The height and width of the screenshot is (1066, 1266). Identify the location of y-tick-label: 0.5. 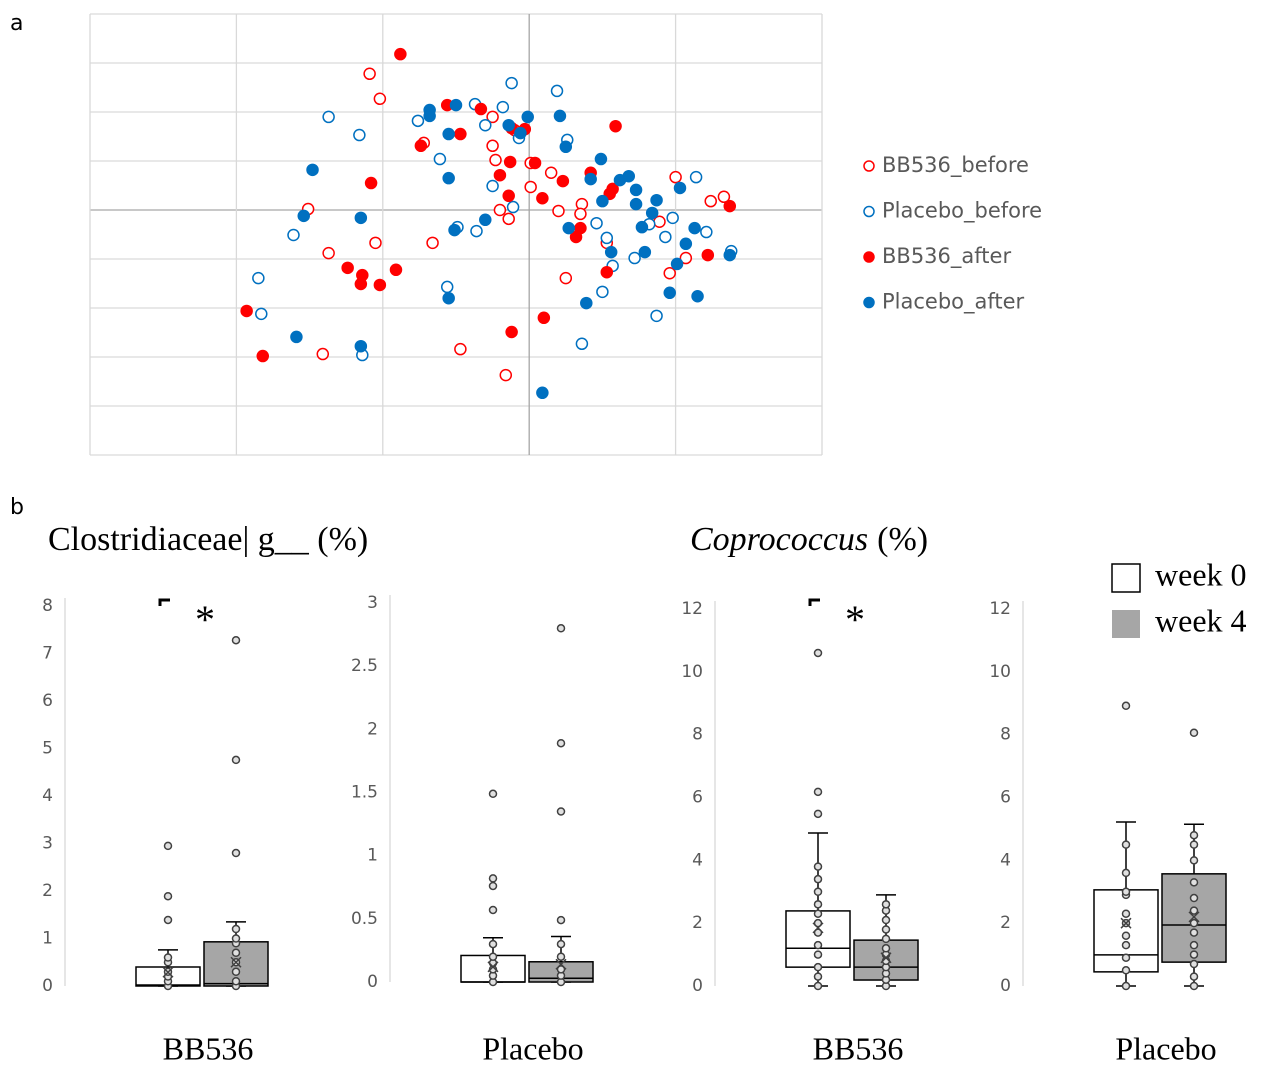
(364, 919).